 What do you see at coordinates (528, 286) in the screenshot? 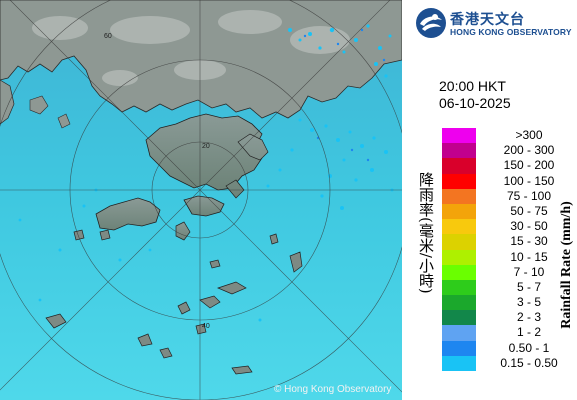
I see `legend-range-label: 5 - 7` at bounding box center [528, 286].